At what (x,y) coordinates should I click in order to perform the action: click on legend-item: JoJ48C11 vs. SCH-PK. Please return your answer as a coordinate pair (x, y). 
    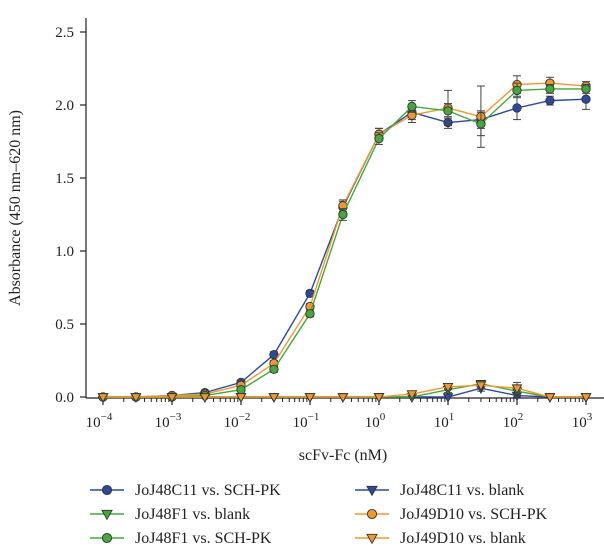
    Looking at the image, I should click on (185, 490).